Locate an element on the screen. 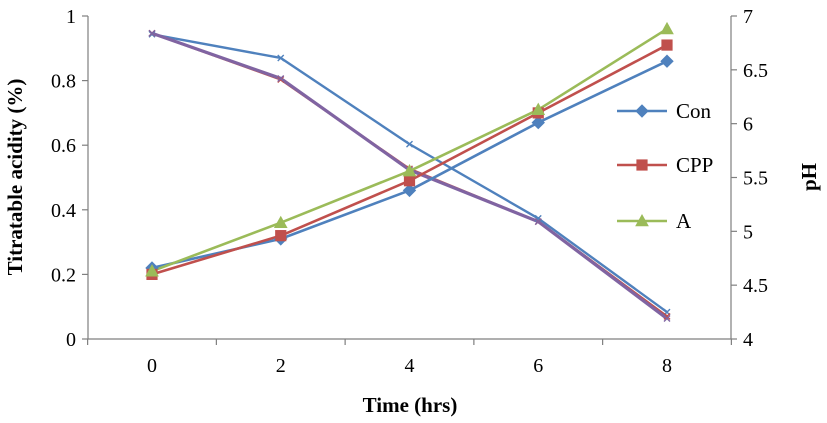  legend-marker-a is located at coordinates (642, 220).